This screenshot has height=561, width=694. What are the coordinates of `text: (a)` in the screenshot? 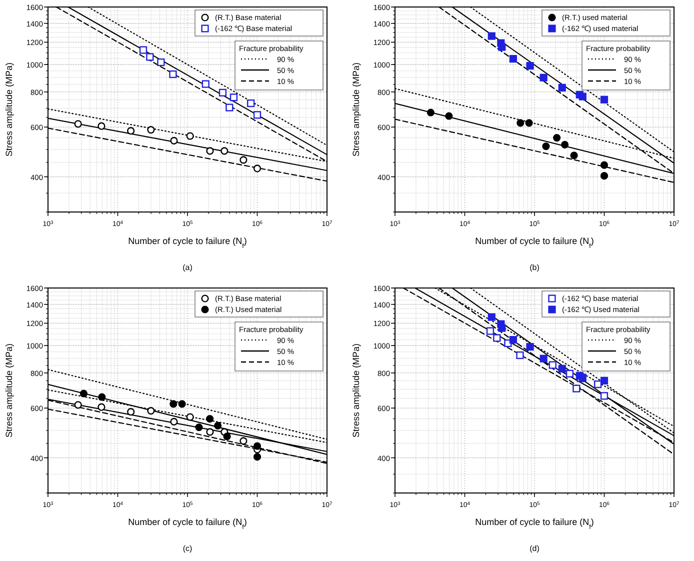 It's located at (187, 267).